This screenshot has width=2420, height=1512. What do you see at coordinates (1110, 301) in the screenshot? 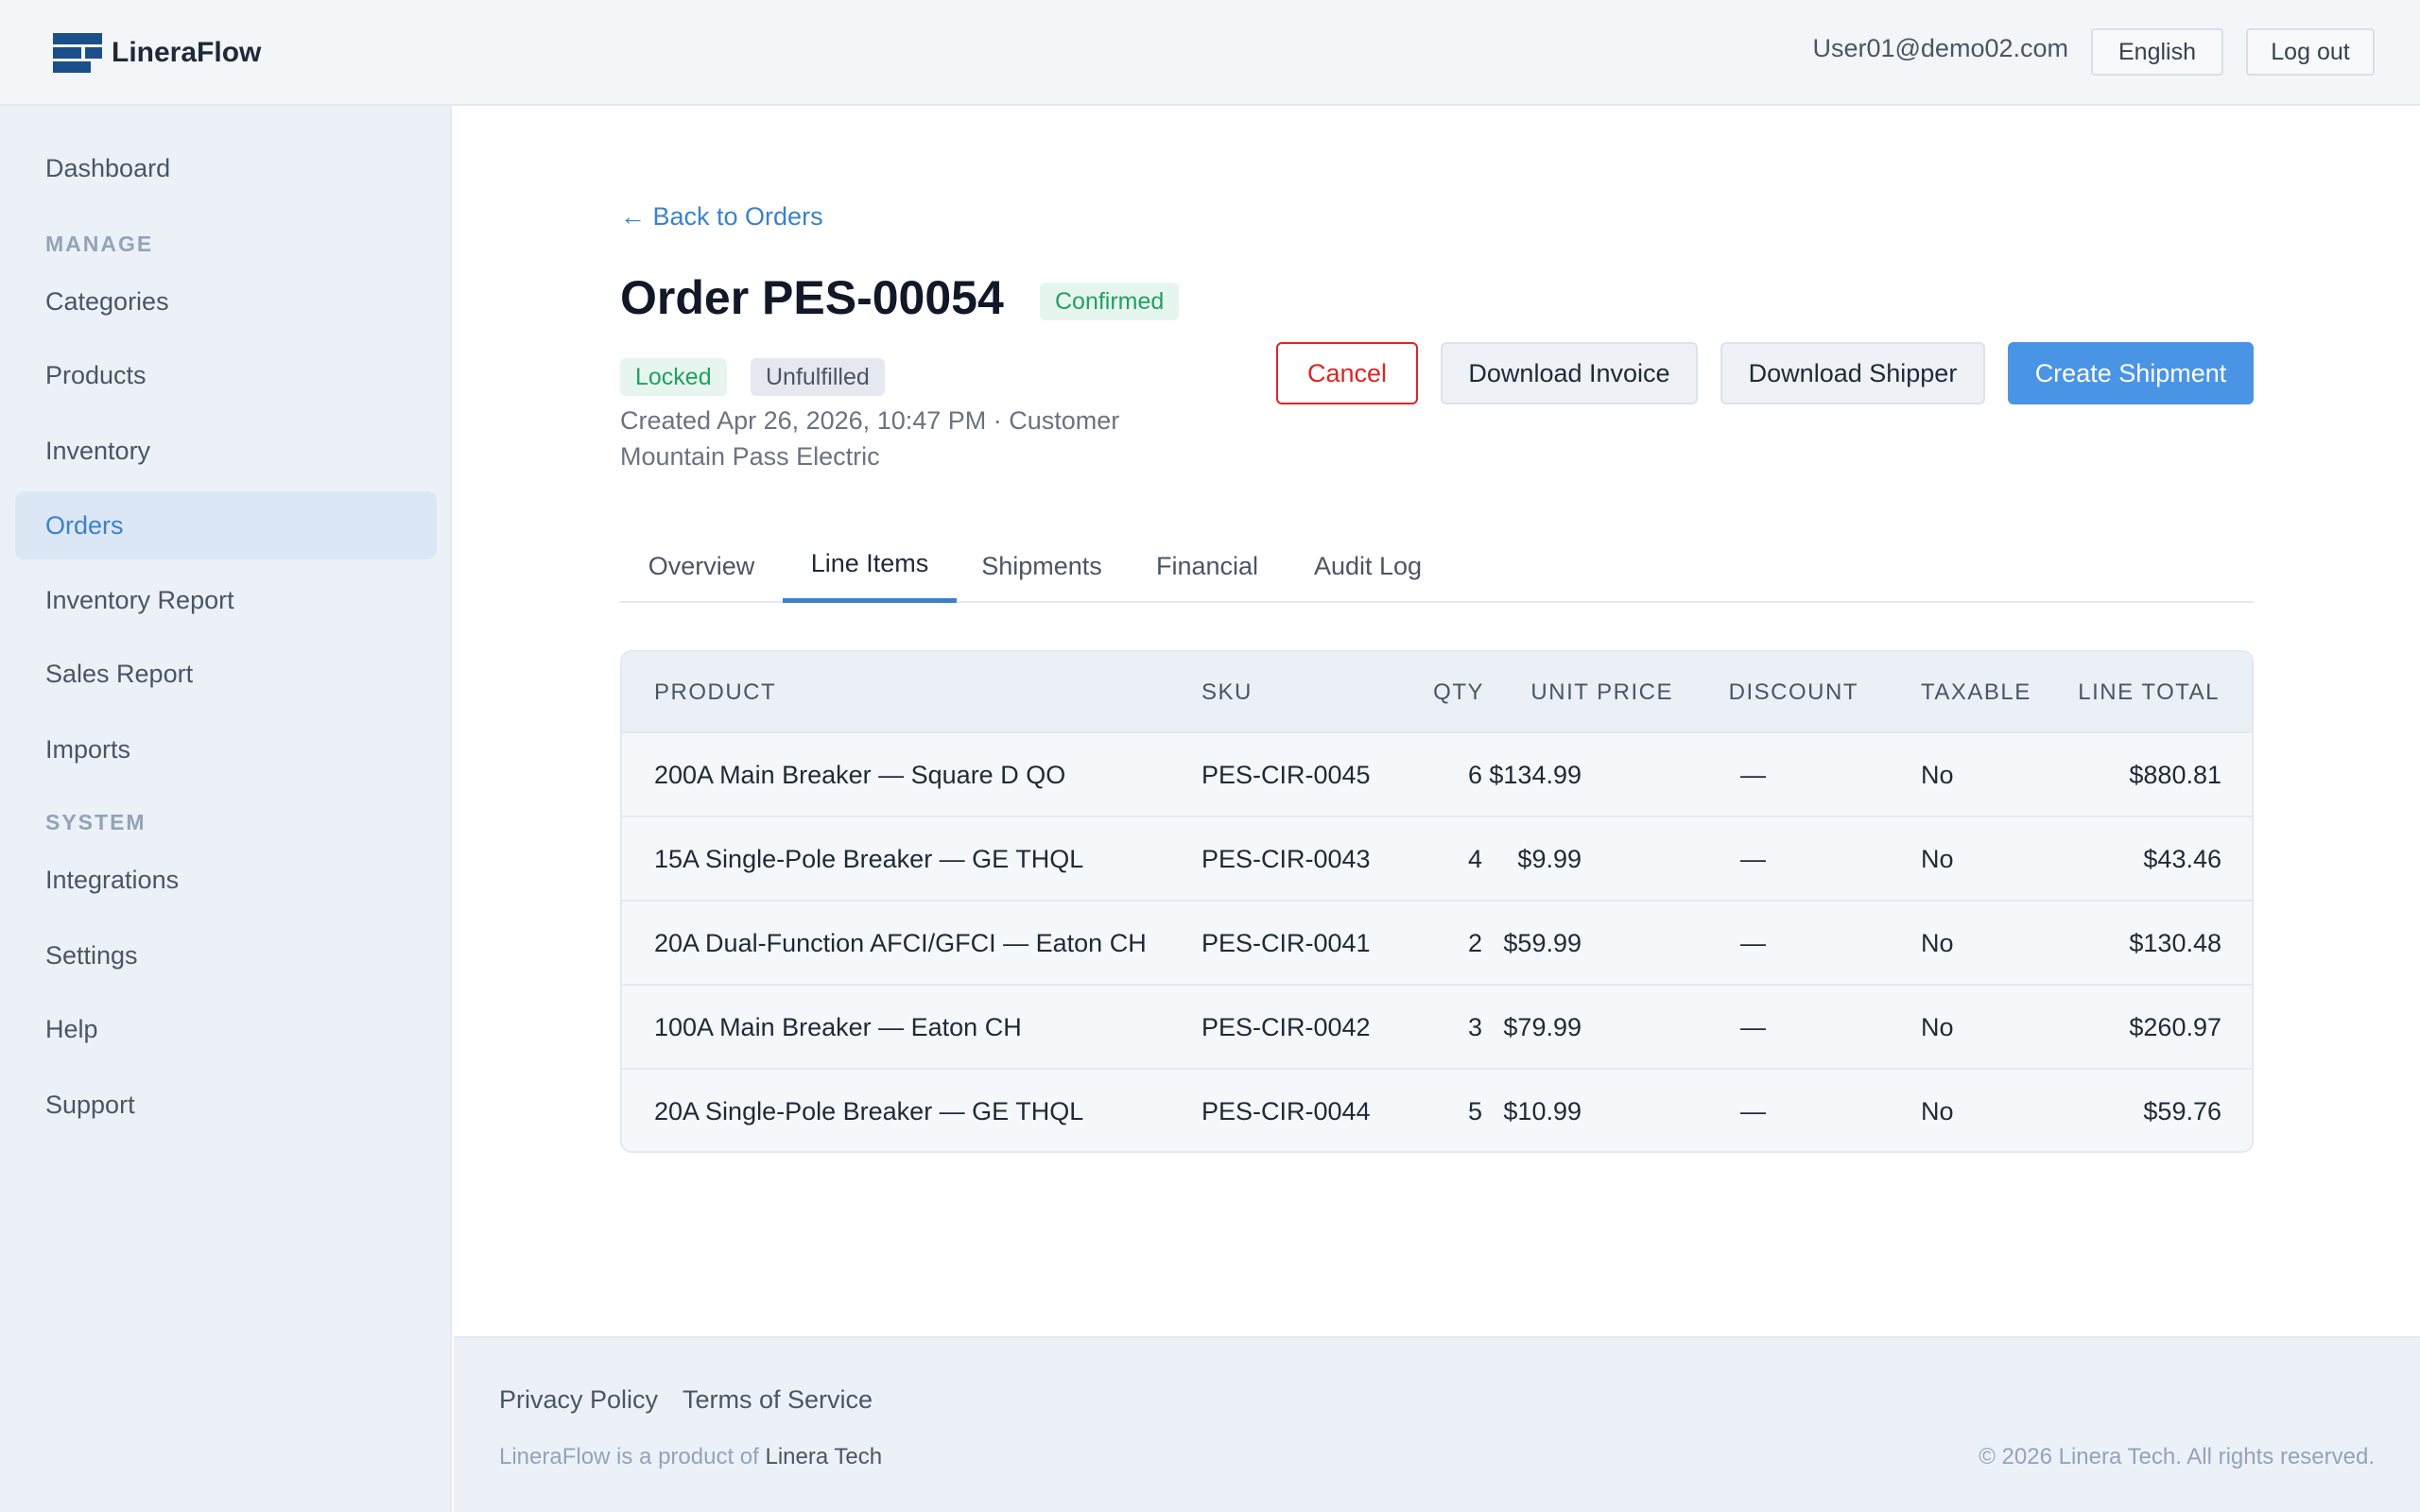
I see `status-badge: Confirmed` at bounding box center [1110, 301].